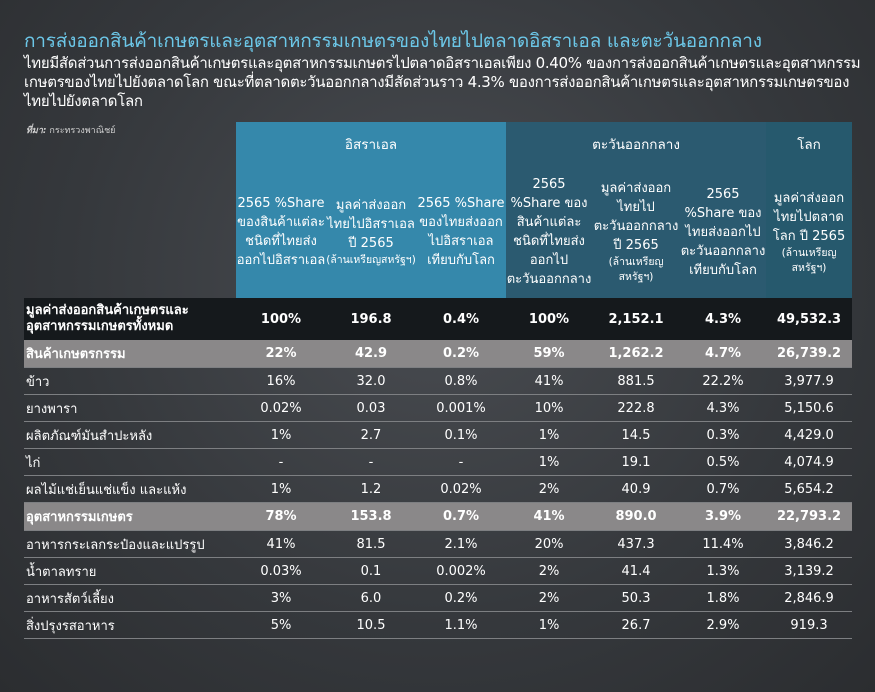  What do you see at coordinates (371, 598) in the screenshot?
I see `table-cell: 6.0` at bounding box center [371, 598].